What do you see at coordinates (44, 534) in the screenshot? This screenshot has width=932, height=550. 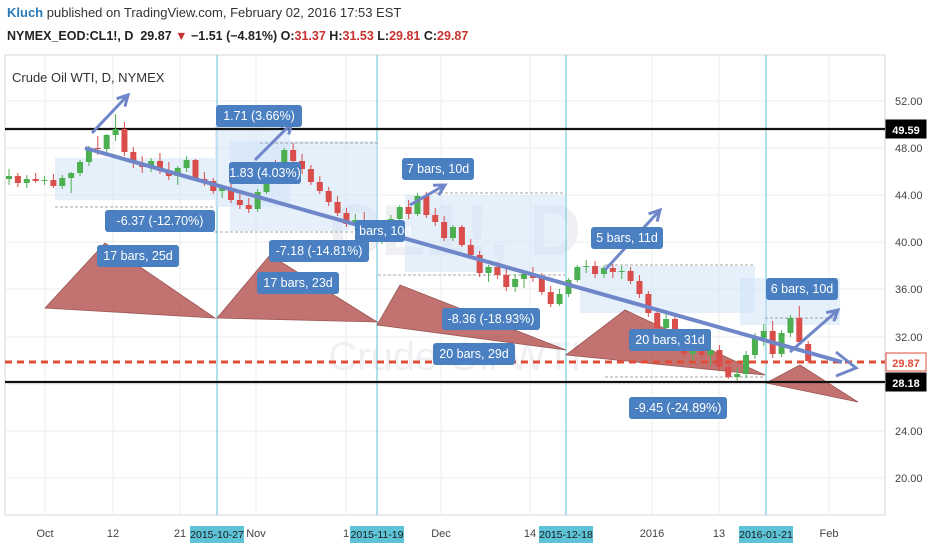 I see `x-tick-label: Oct` at bounding box center [44, 534].